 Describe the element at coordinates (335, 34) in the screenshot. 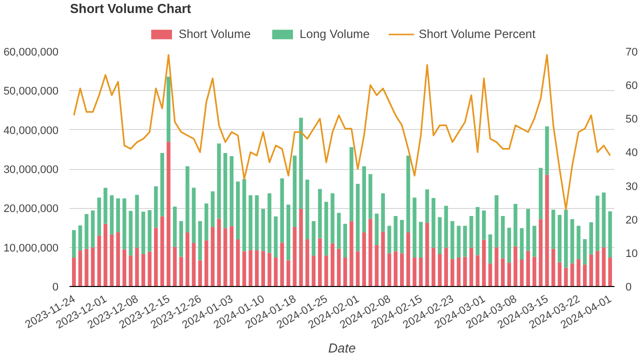

I see `legend-label: Long Volume` at that location.